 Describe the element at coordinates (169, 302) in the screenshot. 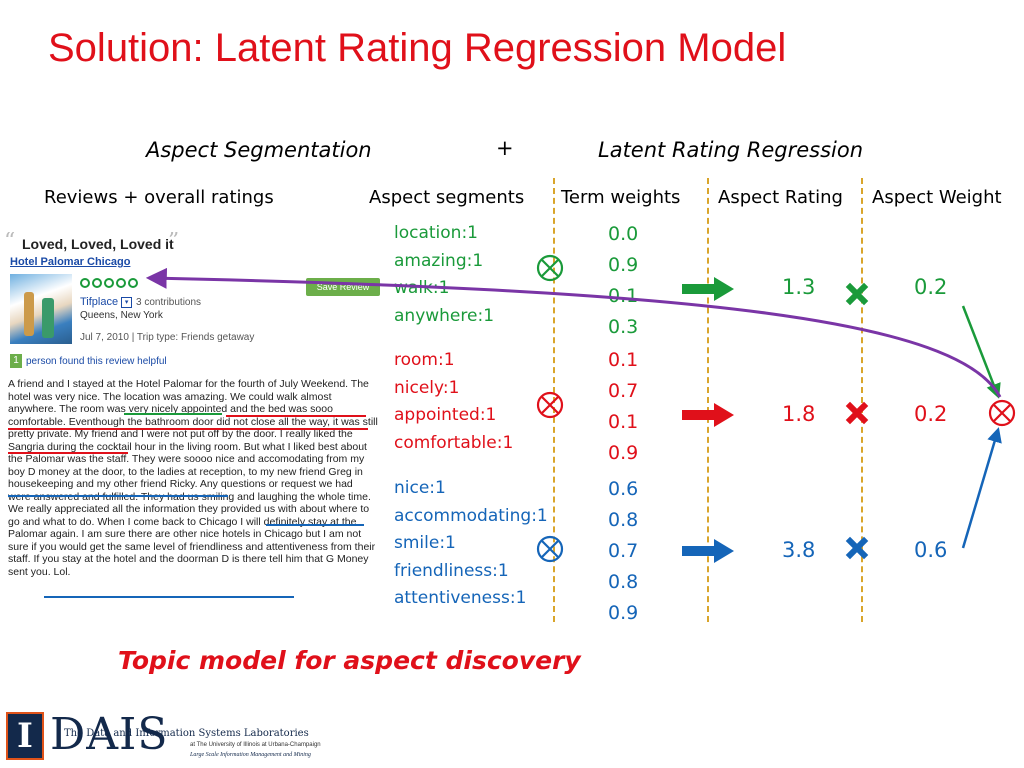

I see `reviewer-contributions: 3 contributions` at that location.